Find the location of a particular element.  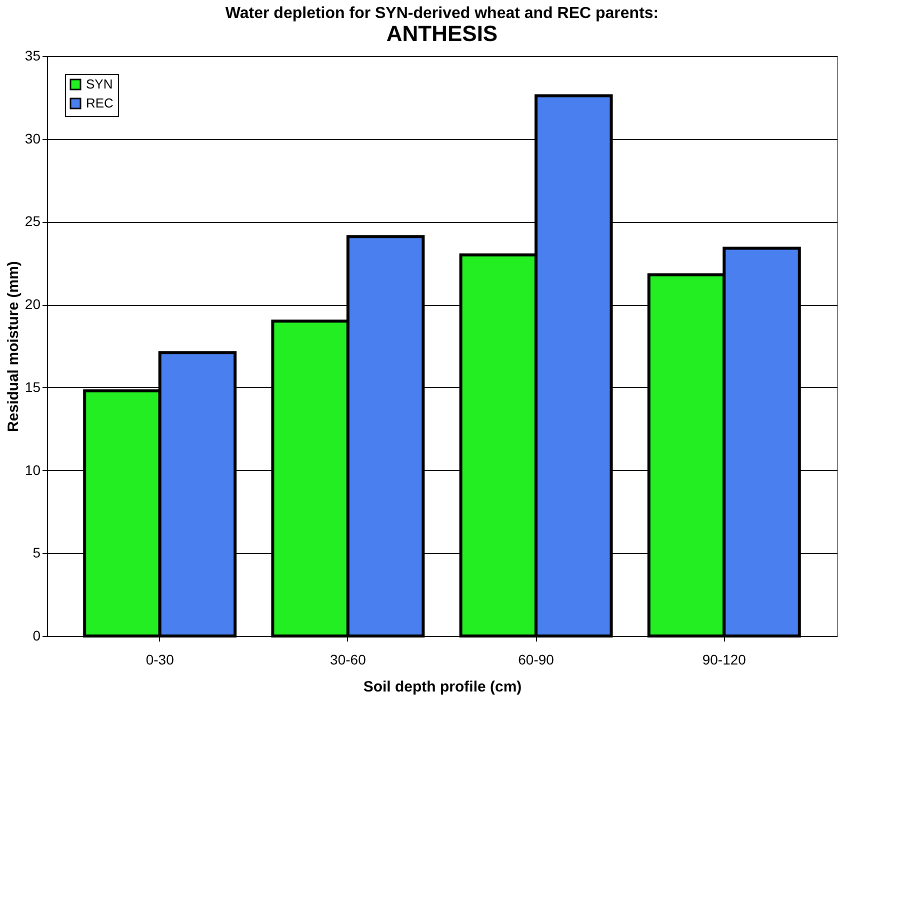

x-tick-label: 90-120 is located at coordinates (724, 660).